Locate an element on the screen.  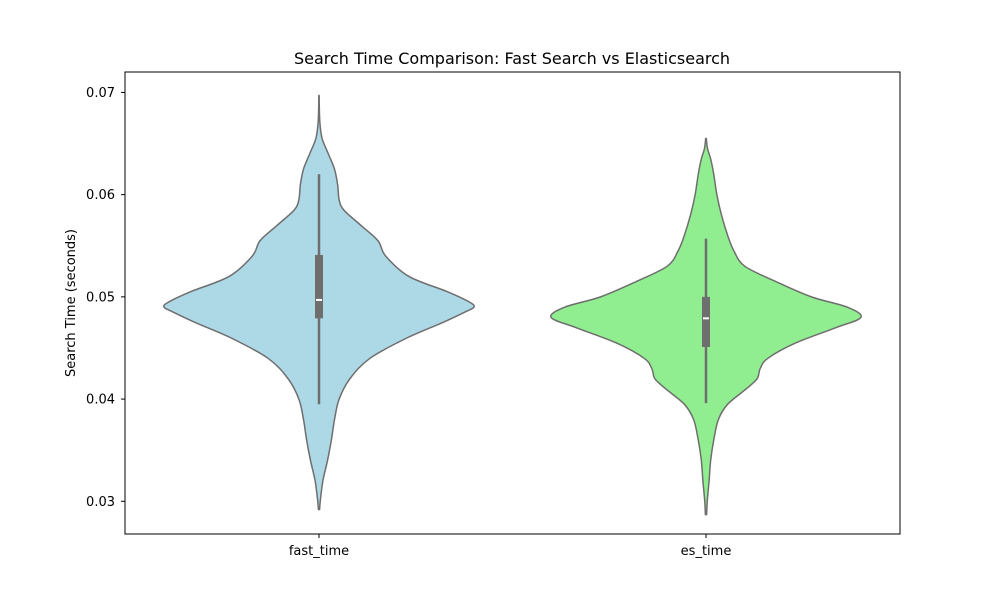
x-tick-label: es_time is located at coordinates (706, 551).